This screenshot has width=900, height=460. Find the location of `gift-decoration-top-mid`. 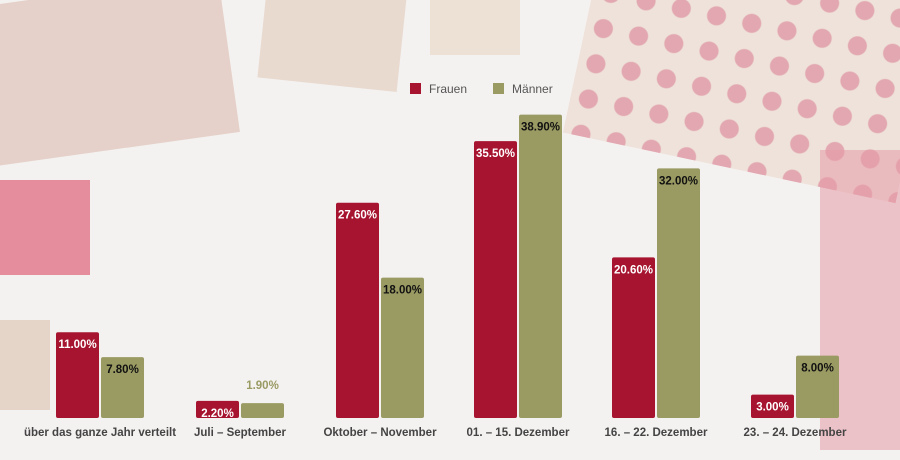

gift-decoration-top-mid is located at coordinates (475, 27).